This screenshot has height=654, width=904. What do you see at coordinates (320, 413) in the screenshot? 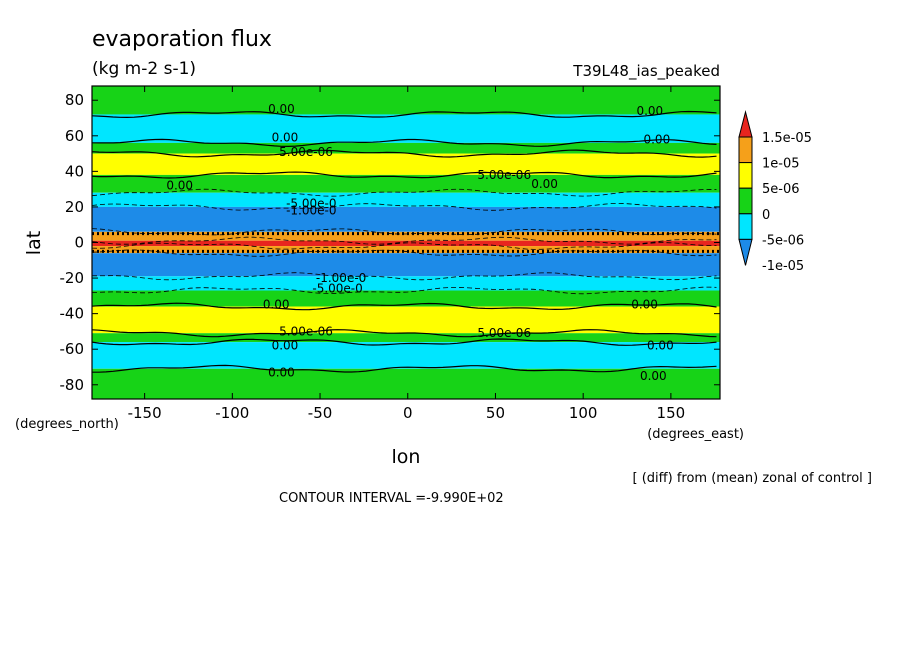
I see `x-tick-label: -50` at bounding box center [320, 413].